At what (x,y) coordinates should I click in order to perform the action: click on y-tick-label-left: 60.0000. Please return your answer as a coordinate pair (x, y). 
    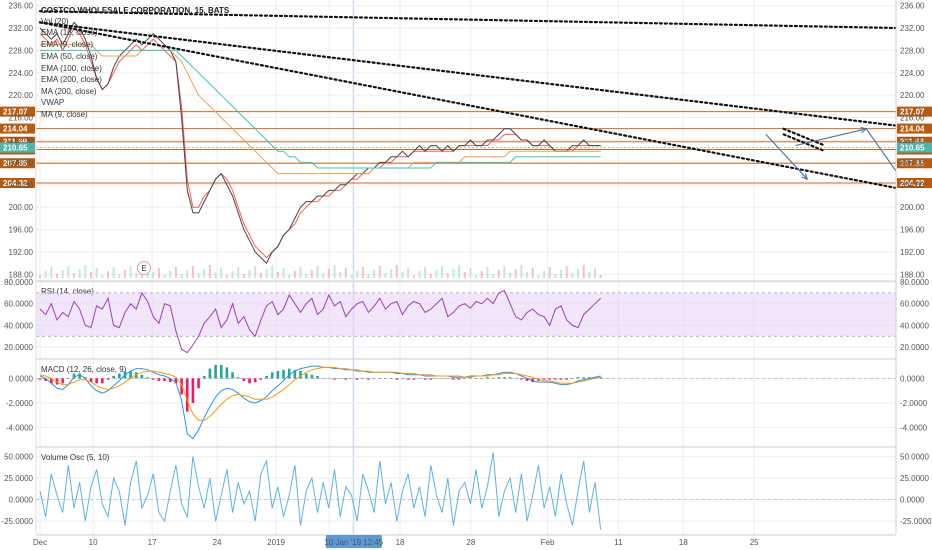
    Looking at the image, I should click on (18, 304).